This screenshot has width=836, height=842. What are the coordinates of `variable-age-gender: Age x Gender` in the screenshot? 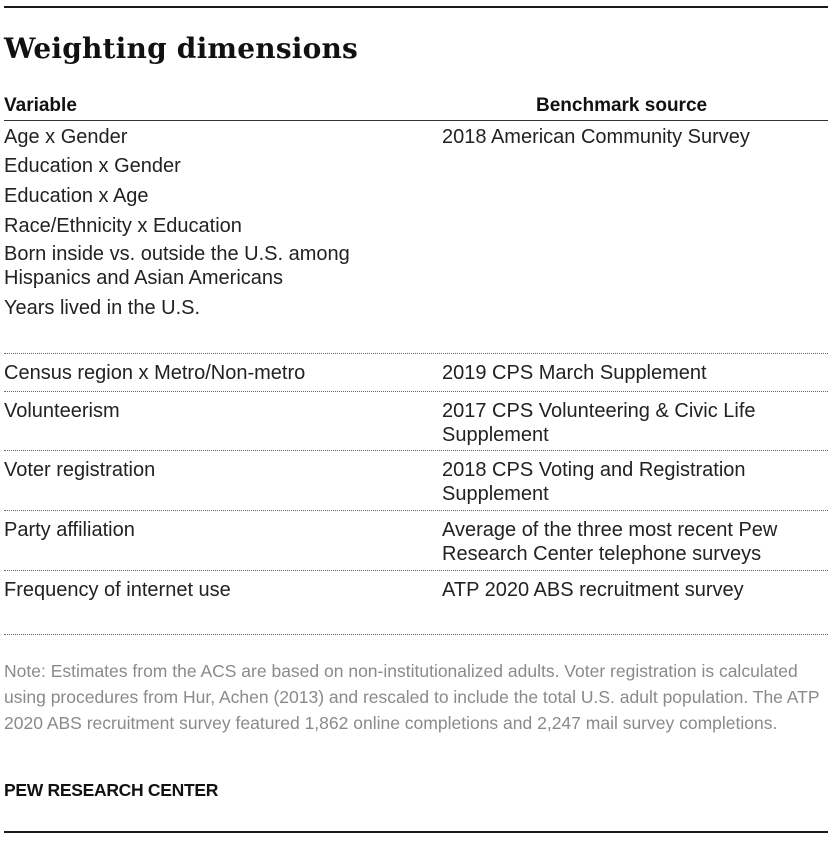 It's located at (66, 137).